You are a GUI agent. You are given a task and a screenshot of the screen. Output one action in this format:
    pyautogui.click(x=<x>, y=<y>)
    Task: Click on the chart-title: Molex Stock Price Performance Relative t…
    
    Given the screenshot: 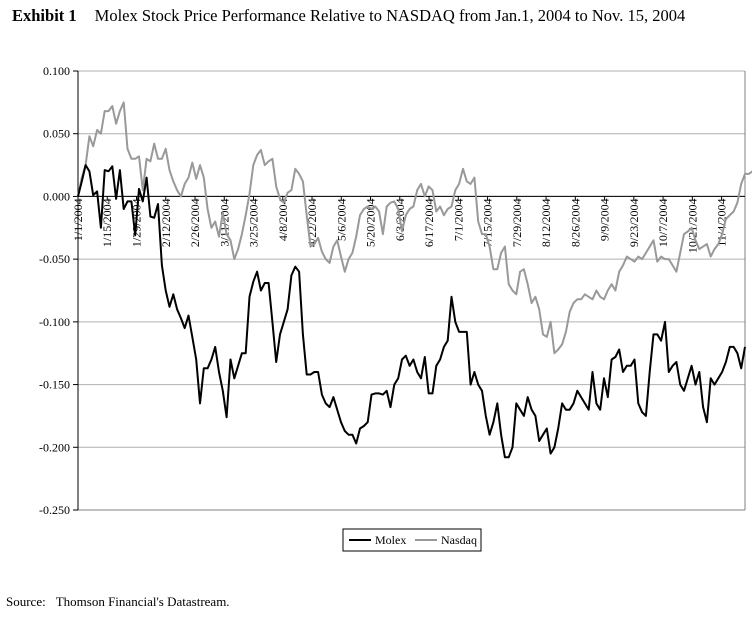 What is the action you would take?
    pyautogui.click(x=390, y=15)
    